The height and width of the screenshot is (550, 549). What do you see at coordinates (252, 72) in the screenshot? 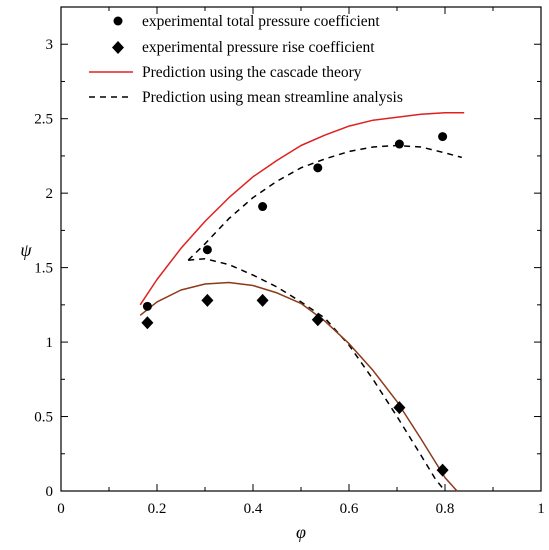
I see `legend-label-cascade: Prediction using the cascade theory` at bounding box center [252, 72].